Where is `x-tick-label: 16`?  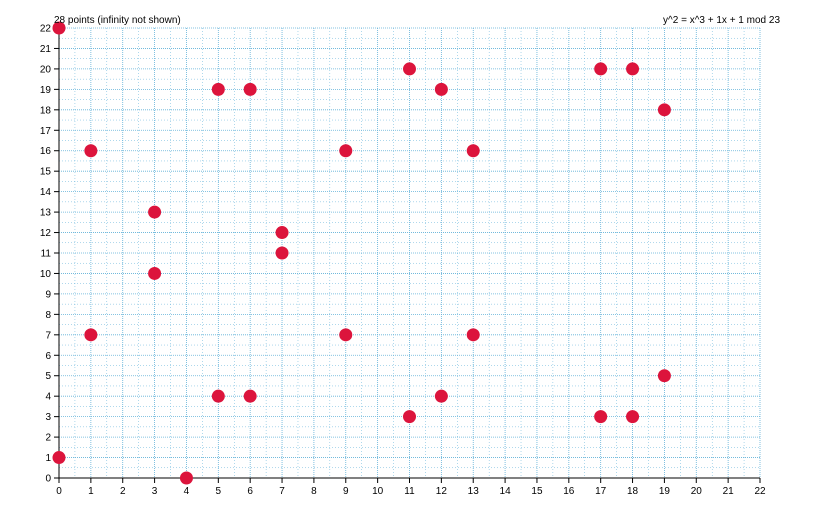
x-tick-label: 16 is located at coordinates (569, 491).